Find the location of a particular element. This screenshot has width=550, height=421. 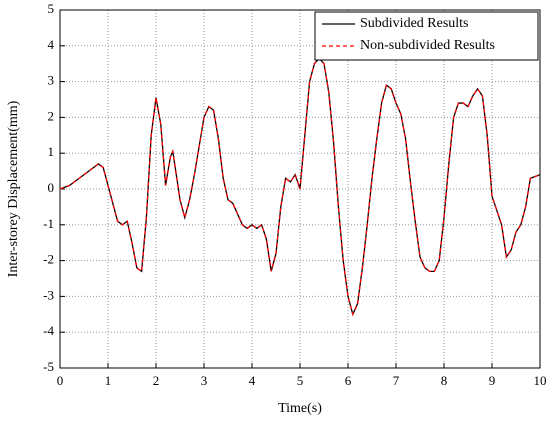

y-tick-label: 2 is located at coordinates (51, 115).